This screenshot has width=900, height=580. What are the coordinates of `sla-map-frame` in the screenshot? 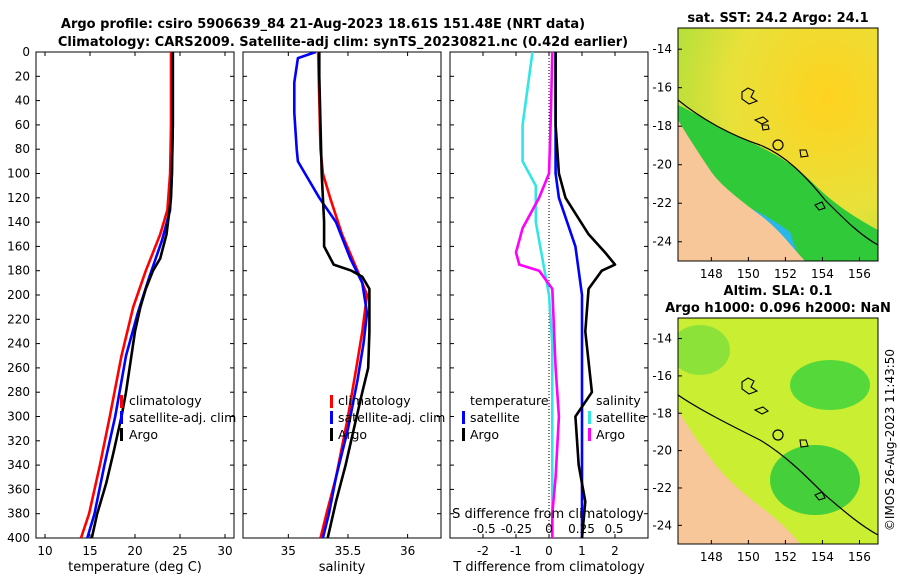 It's located at (778, 431).